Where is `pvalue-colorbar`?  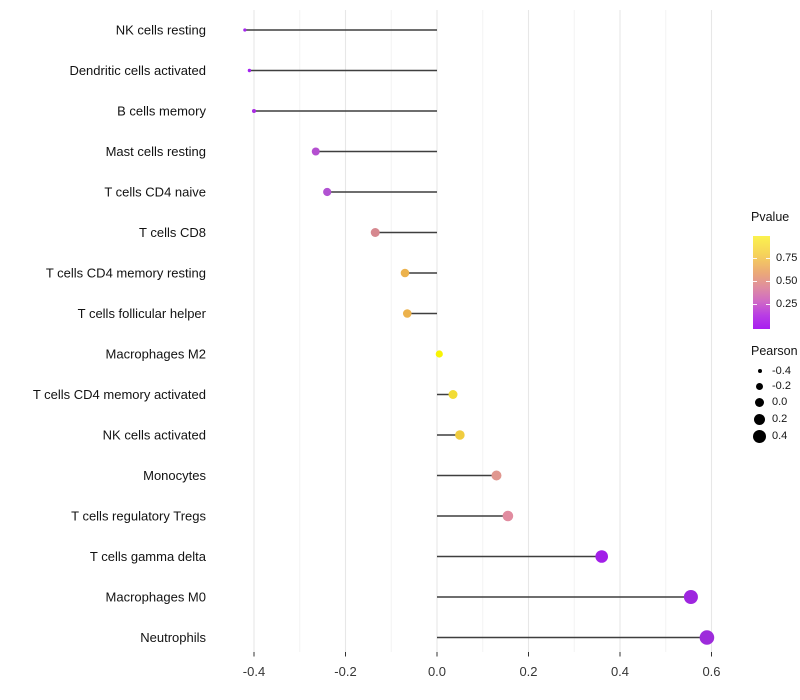 pvalue-colorbar is located at coordinates (761, 282).